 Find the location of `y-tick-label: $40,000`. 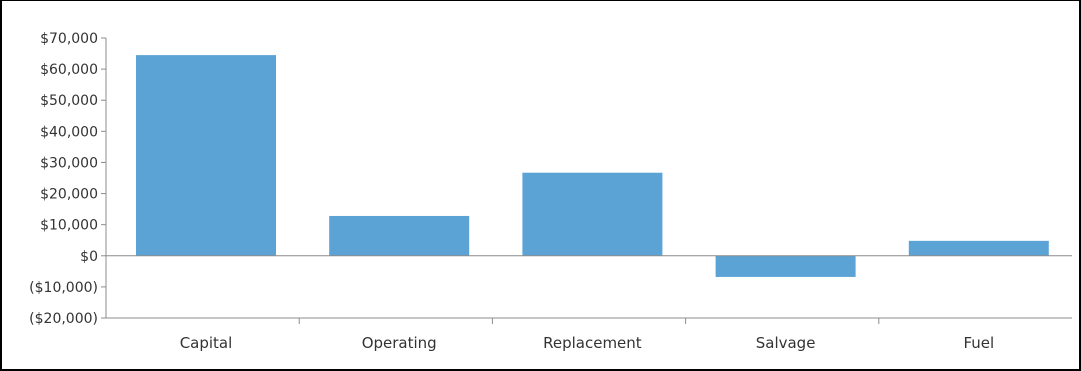

y-tick-label: $40,000 is located at coordinates (69, 132).